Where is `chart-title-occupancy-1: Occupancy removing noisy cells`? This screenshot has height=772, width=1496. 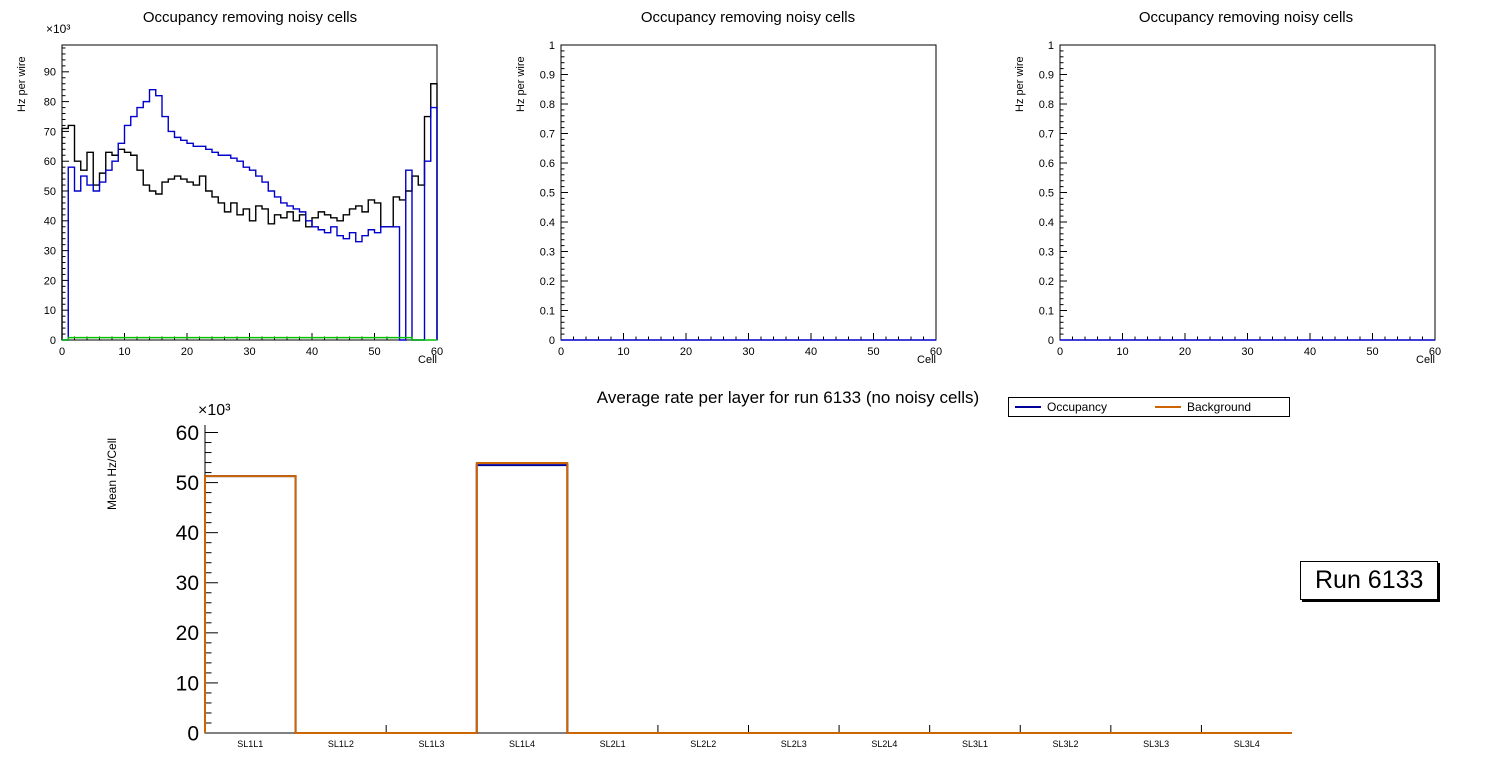
chart-title-occupancy-1: Occupancy removing noisy cells is located at coordinates (250, 17).